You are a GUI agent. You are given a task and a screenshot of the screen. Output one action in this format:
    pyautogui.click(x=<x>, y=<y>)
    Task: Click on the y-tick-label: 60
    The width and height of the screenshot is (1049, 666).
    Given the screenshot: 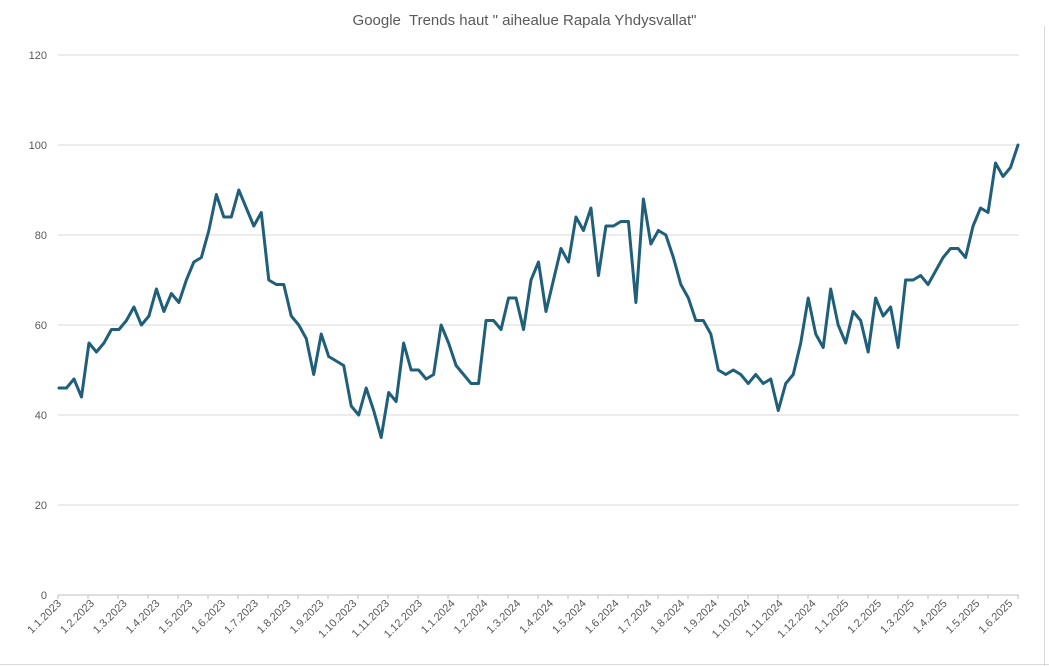 What is the action you would take?
    pyautogui.click(x=41, y=326)
    